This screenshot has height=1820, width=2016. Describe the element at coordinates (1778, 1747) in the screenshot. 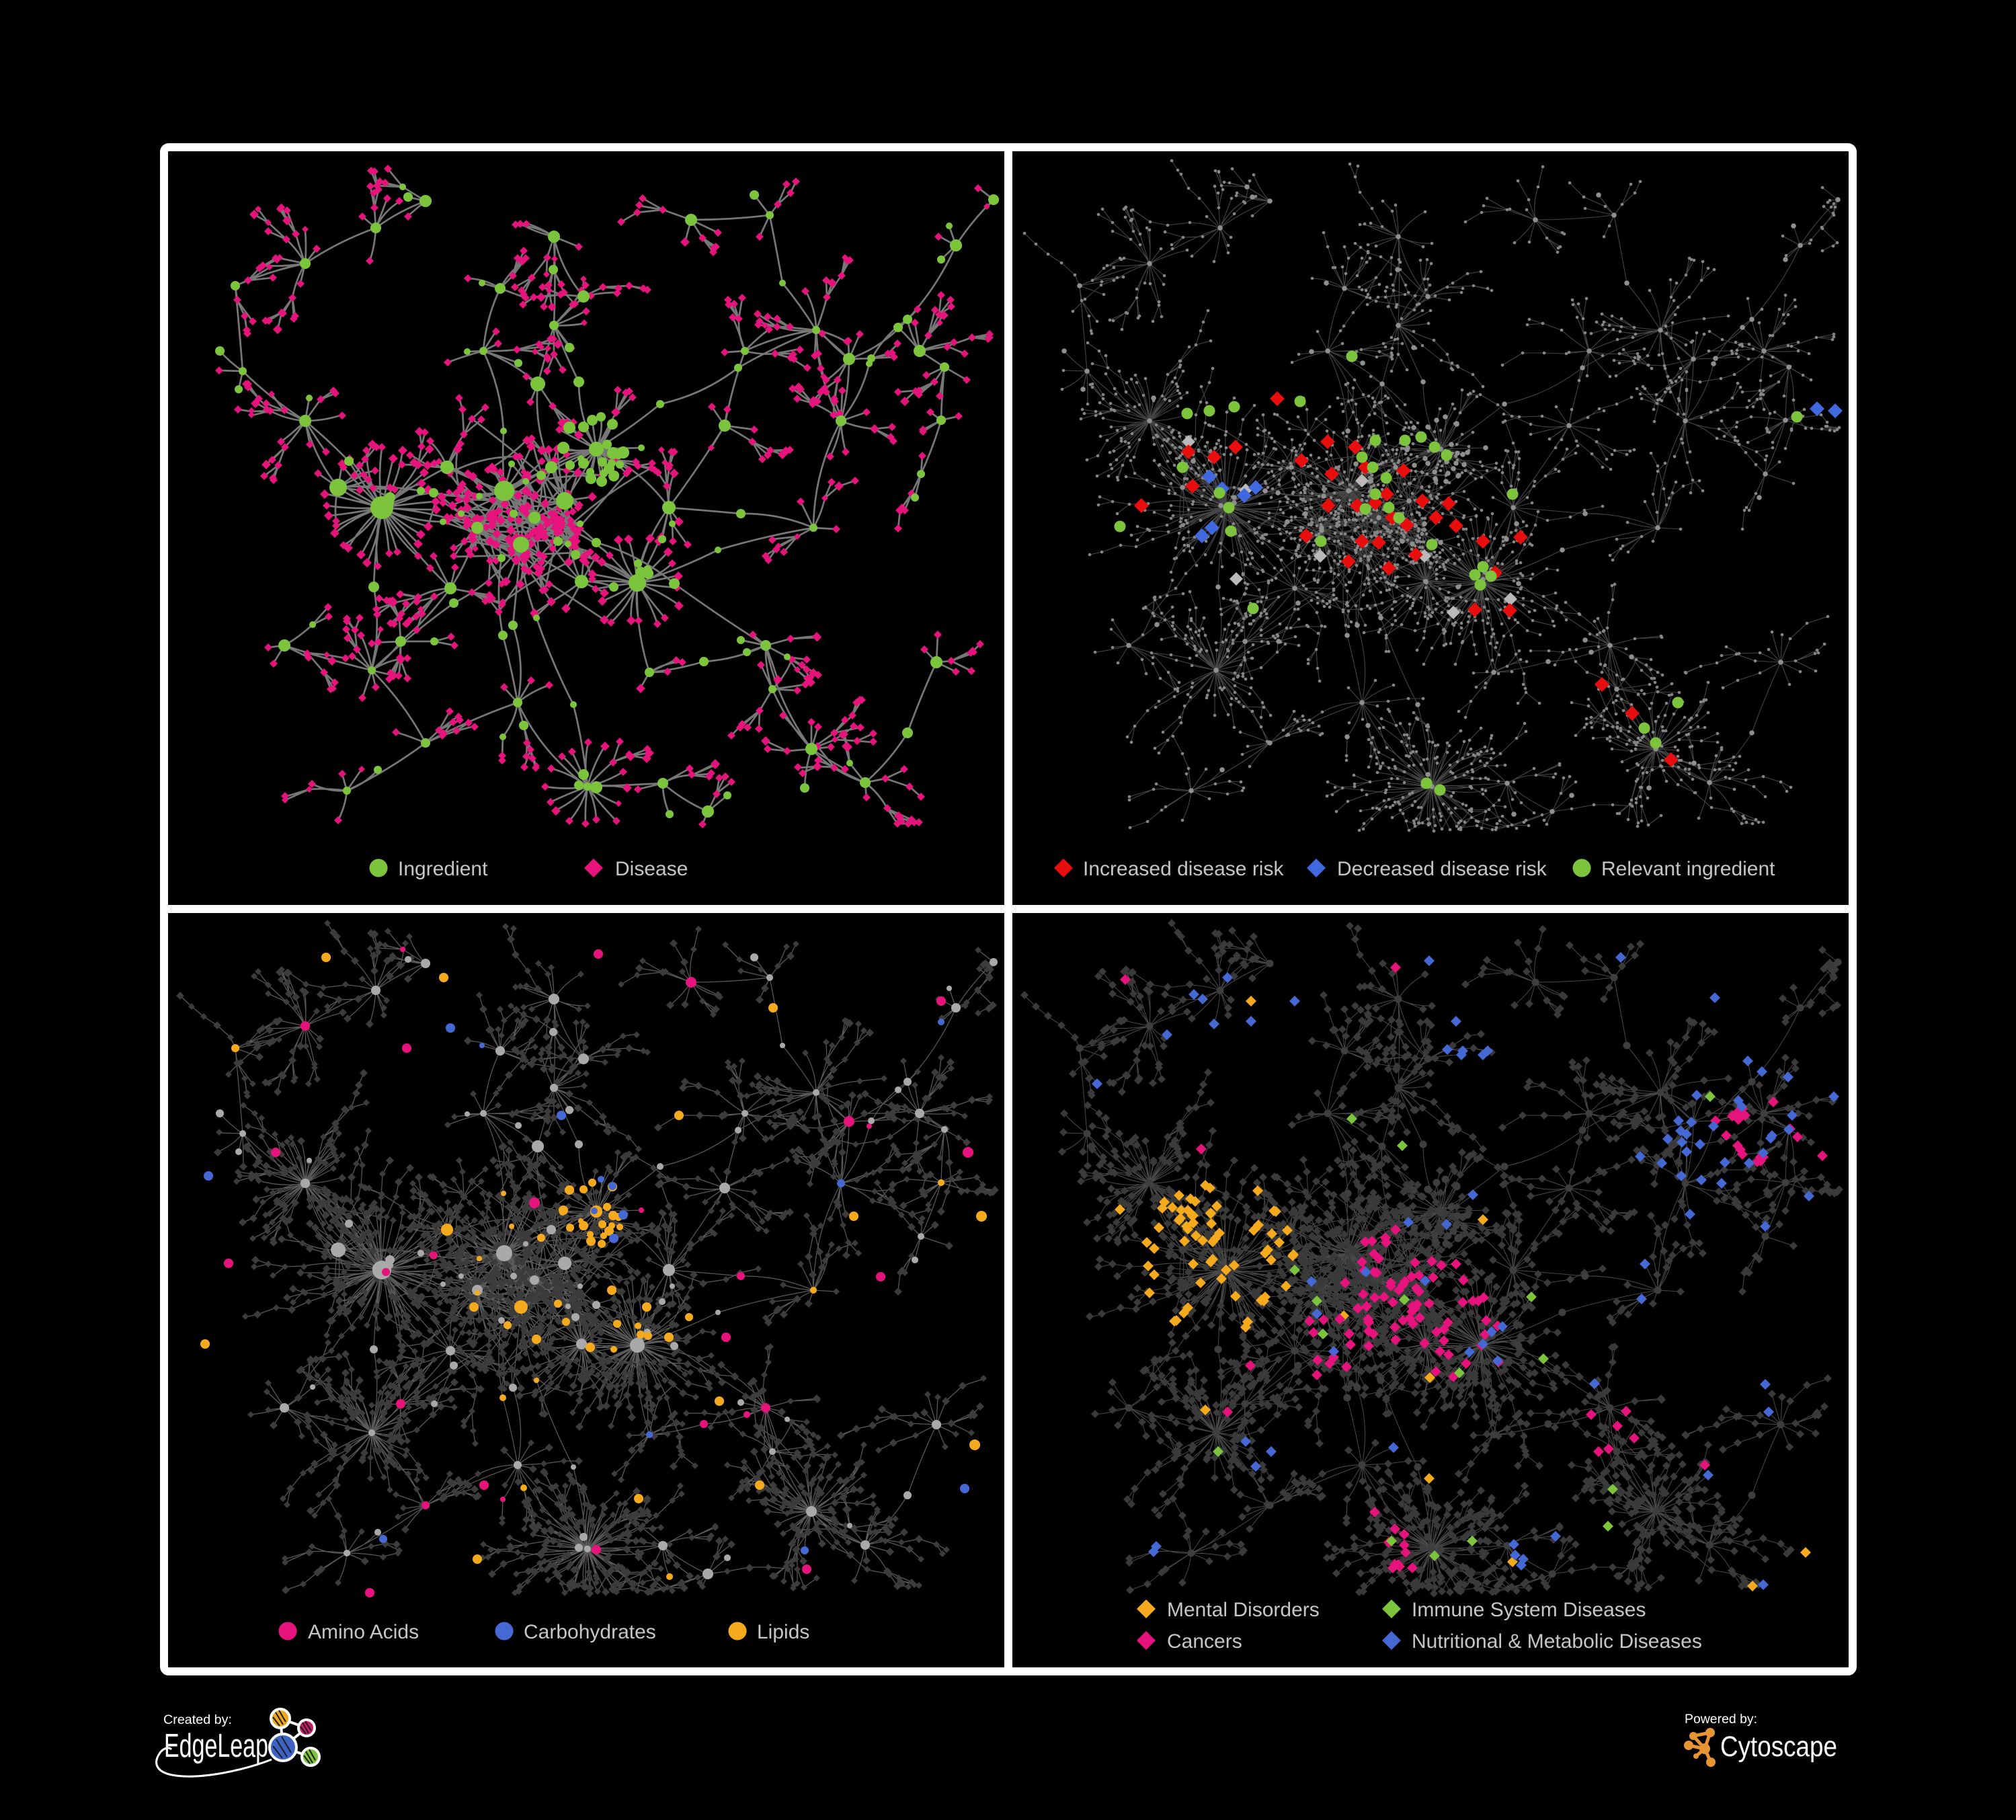

I see `svg-text: Cytoscape` at that location.